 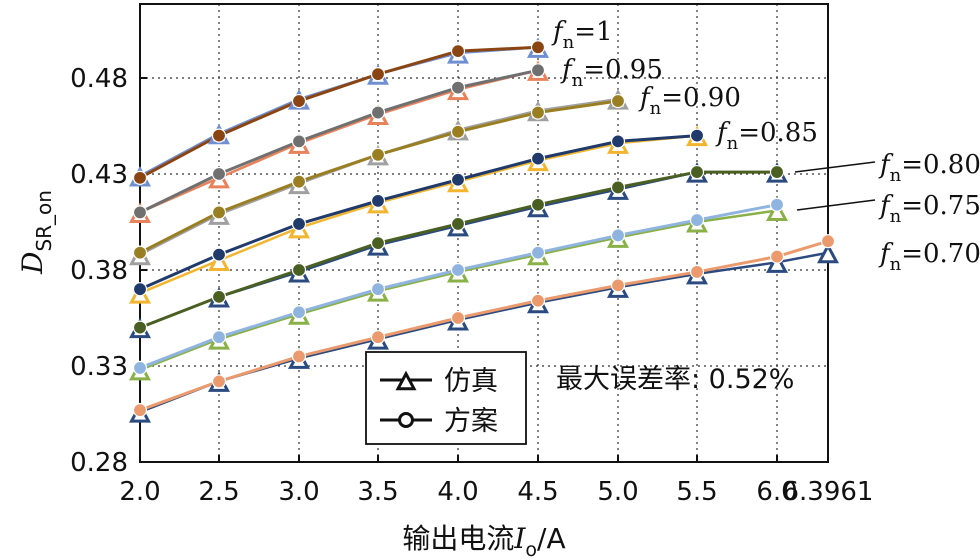 I want to click on series-fn=1, so click(x=339, y=112).